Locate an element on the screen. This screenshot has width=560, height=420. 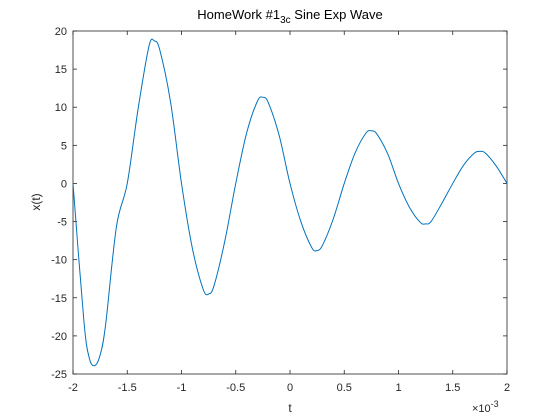
x-axis-multiplier-exponent: -3 is located at coordinates (495, 404).